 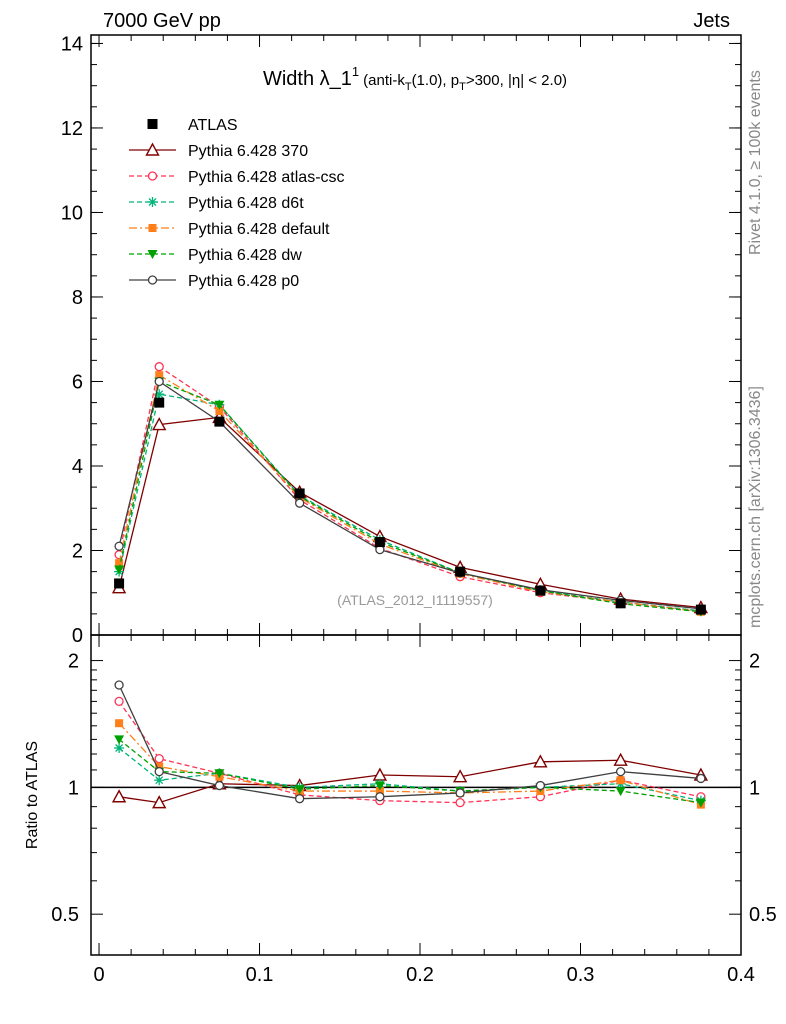 What do you see at coordinates (73, 788) in the screenshot?
I see `ratio-y-tick-label: 1` at bounding box center [73, 788].